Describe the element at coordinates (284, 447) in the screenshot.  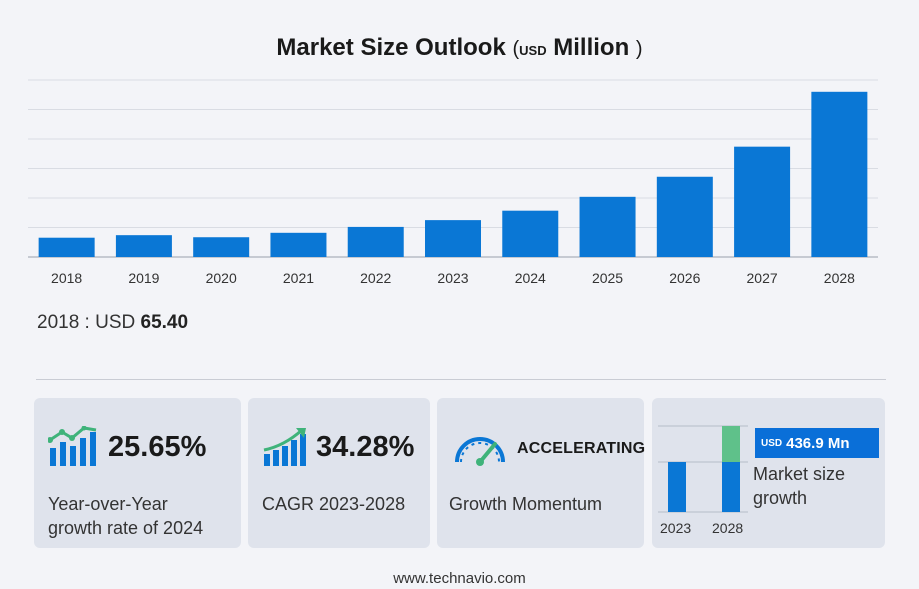
I see `trend-up-icon` at that location.